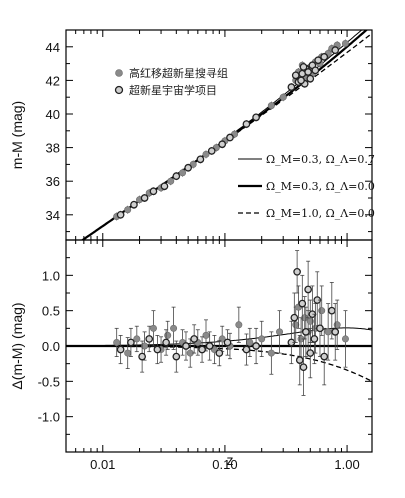 The height and width of the screenshot is (498, 405). What do you see at coordinates (49, 417) in the screenshot?
I see `bottom-y-tick-label: -1.0` at bounding box center [49, 417].